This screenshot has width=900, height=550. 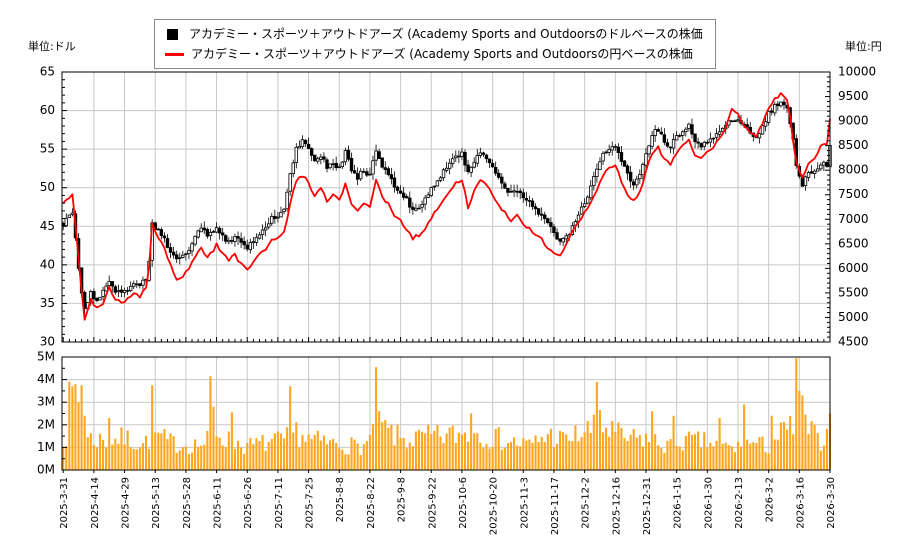 I want to click on x-axis-date-label: 2025-8-8, so click(x=340, y=499).